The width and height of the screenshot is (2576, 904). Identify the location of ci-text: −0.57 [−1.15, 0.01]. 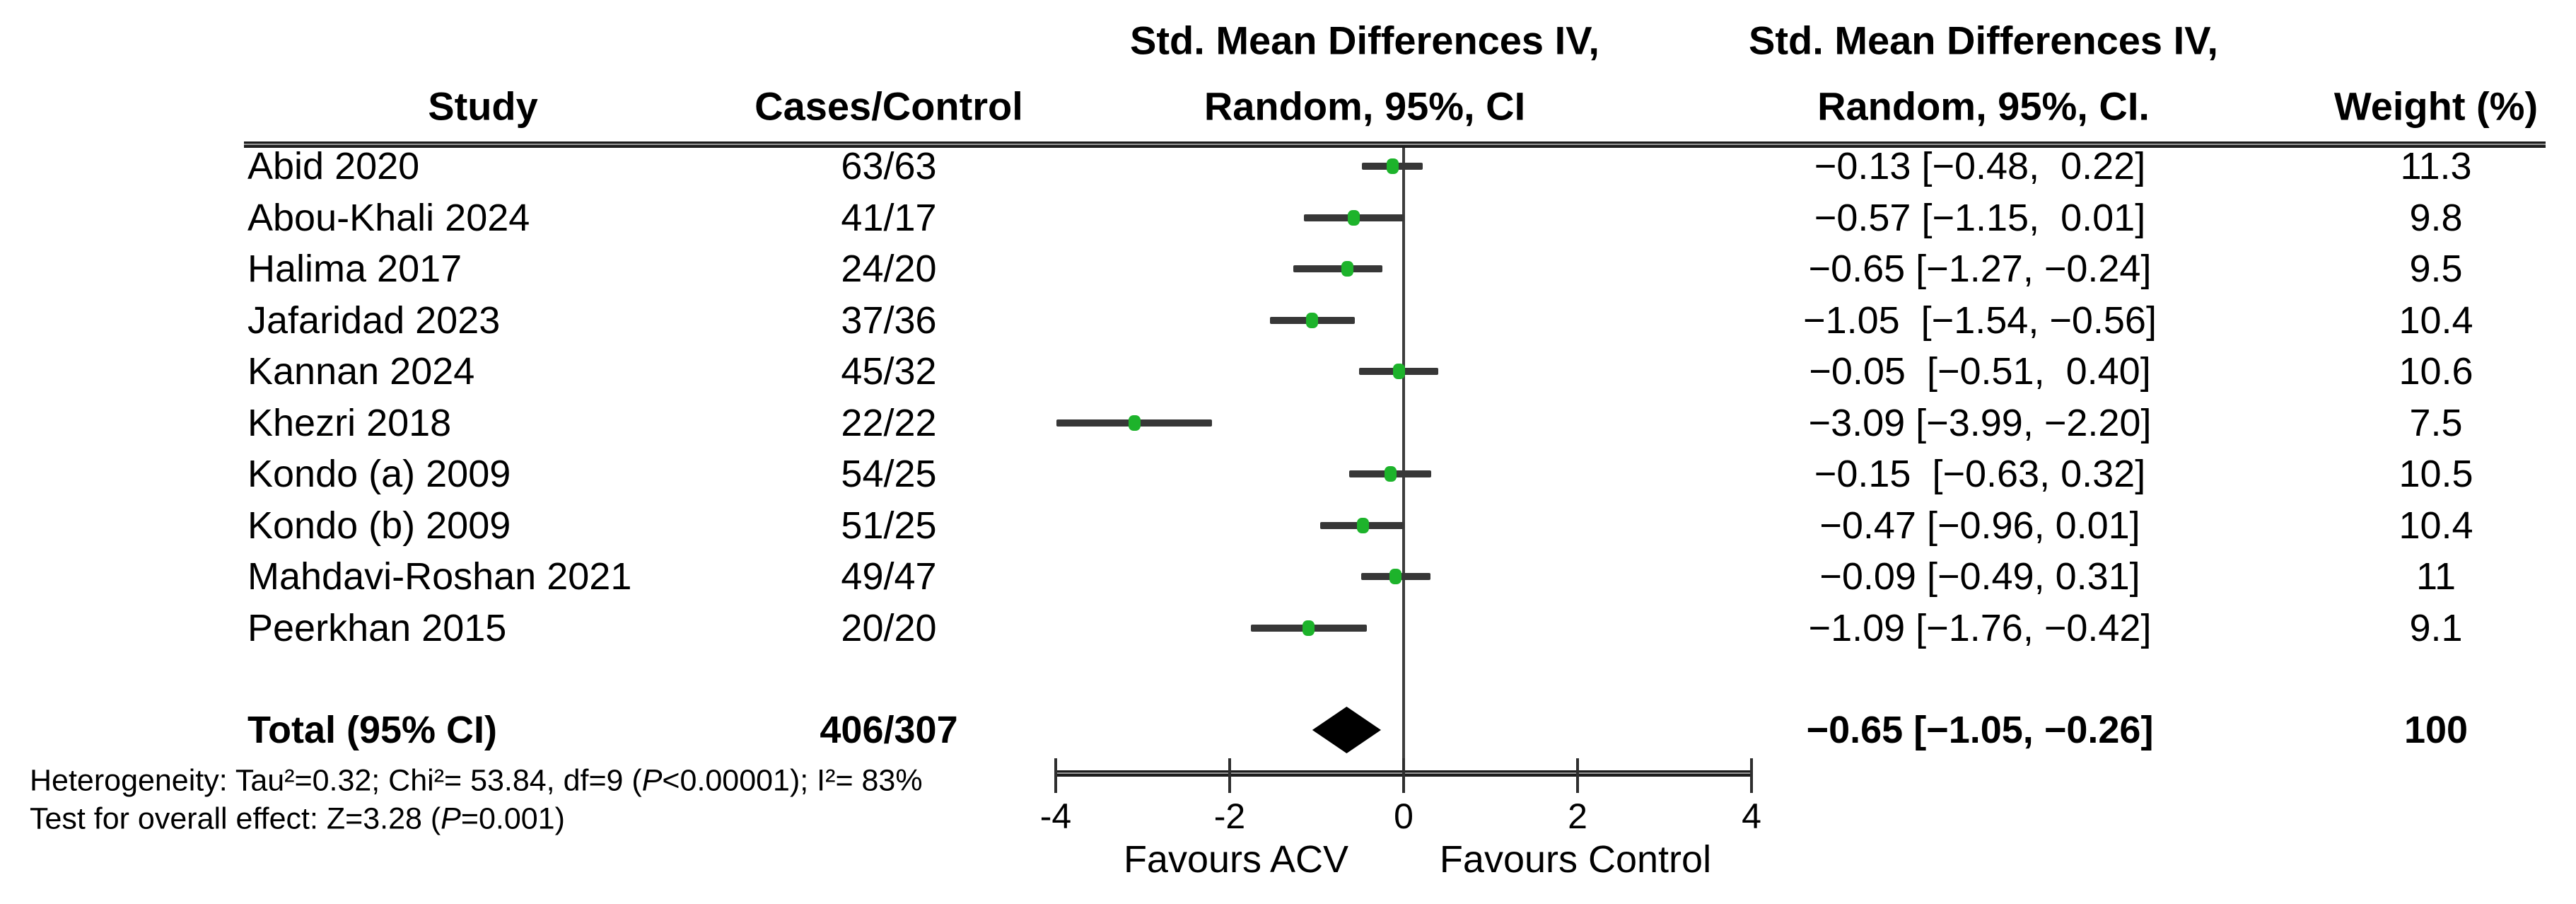
(1980, 217).